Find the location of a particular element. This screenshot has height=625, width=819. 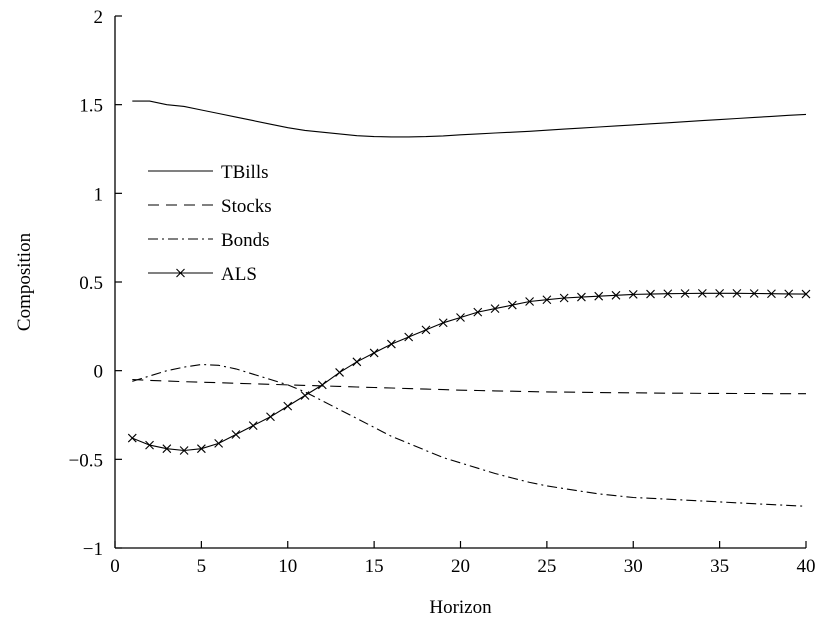

y-tick-label: −1 is located at coordinates (93, 549).